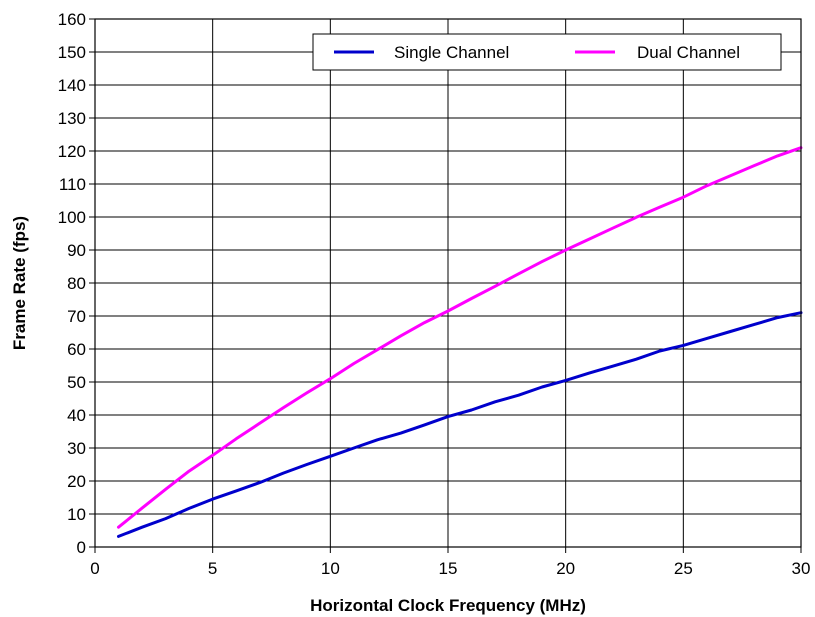 The image size is (815, 617). Describe the element at coordinates (451, 52) in the screenshot. I see `legend-label: Single Channel` at that location.